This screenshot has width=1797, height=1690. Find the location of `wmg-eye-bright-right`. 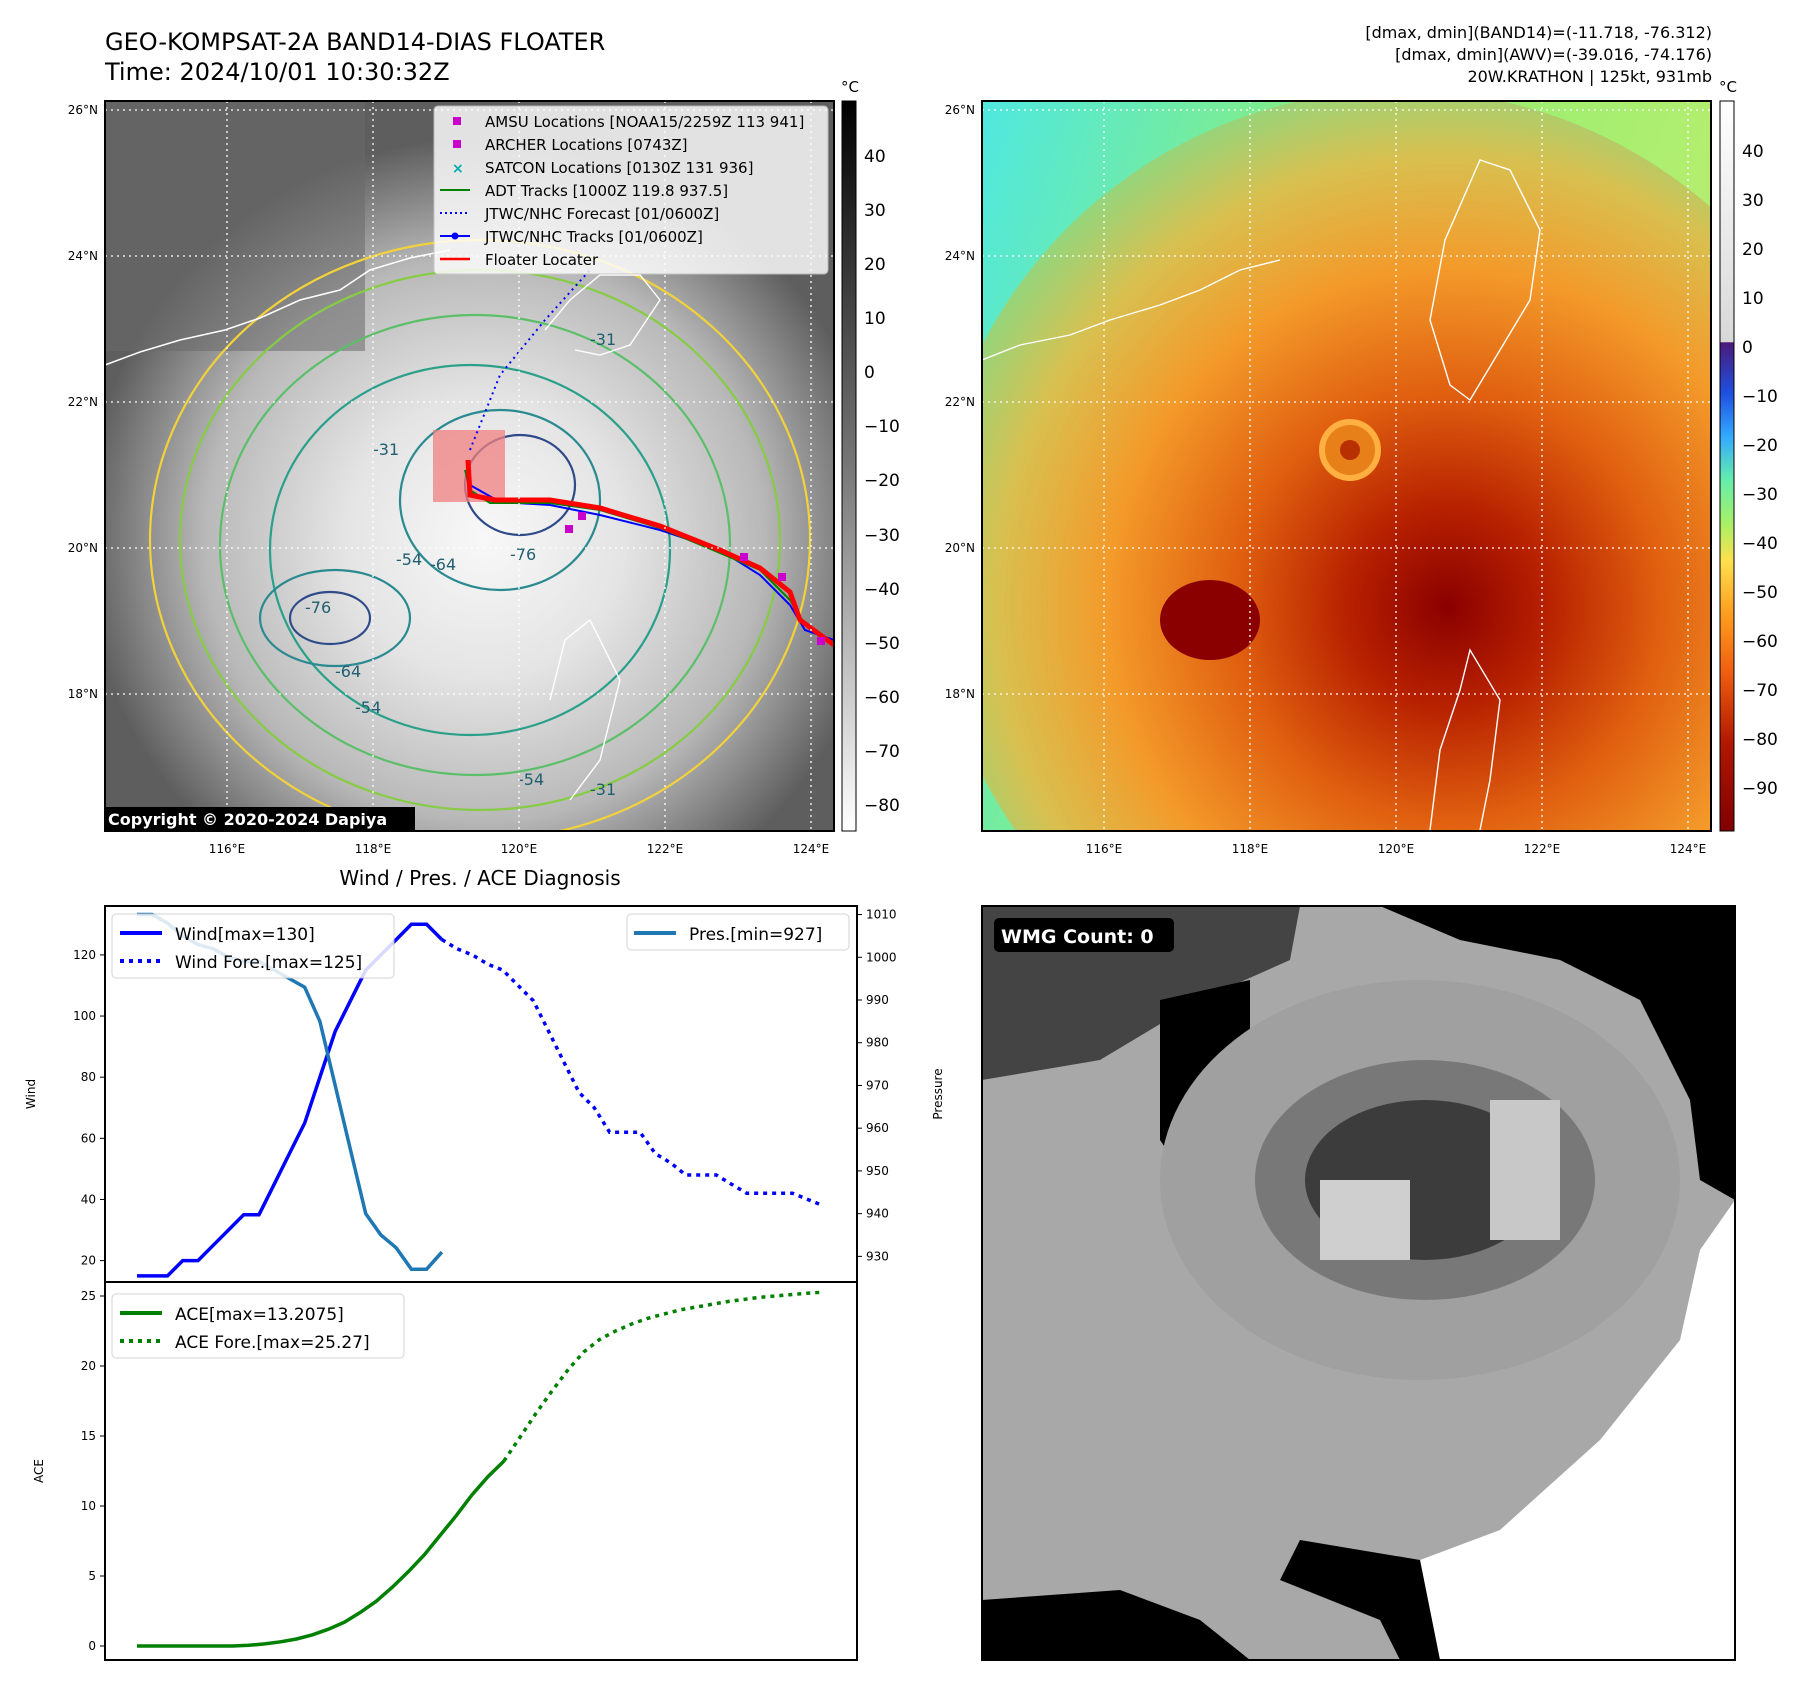

wmg-eye-bright-right is located at coordinates (1525, 1170).